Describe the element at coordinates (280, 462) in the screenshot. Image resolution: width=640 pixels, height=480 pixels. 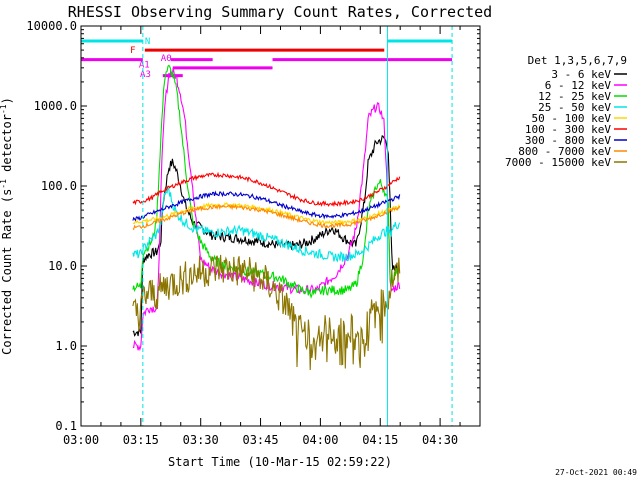
I see `x-axis-title: Start Time (10-Mar-15 02:59:22)` at that location.